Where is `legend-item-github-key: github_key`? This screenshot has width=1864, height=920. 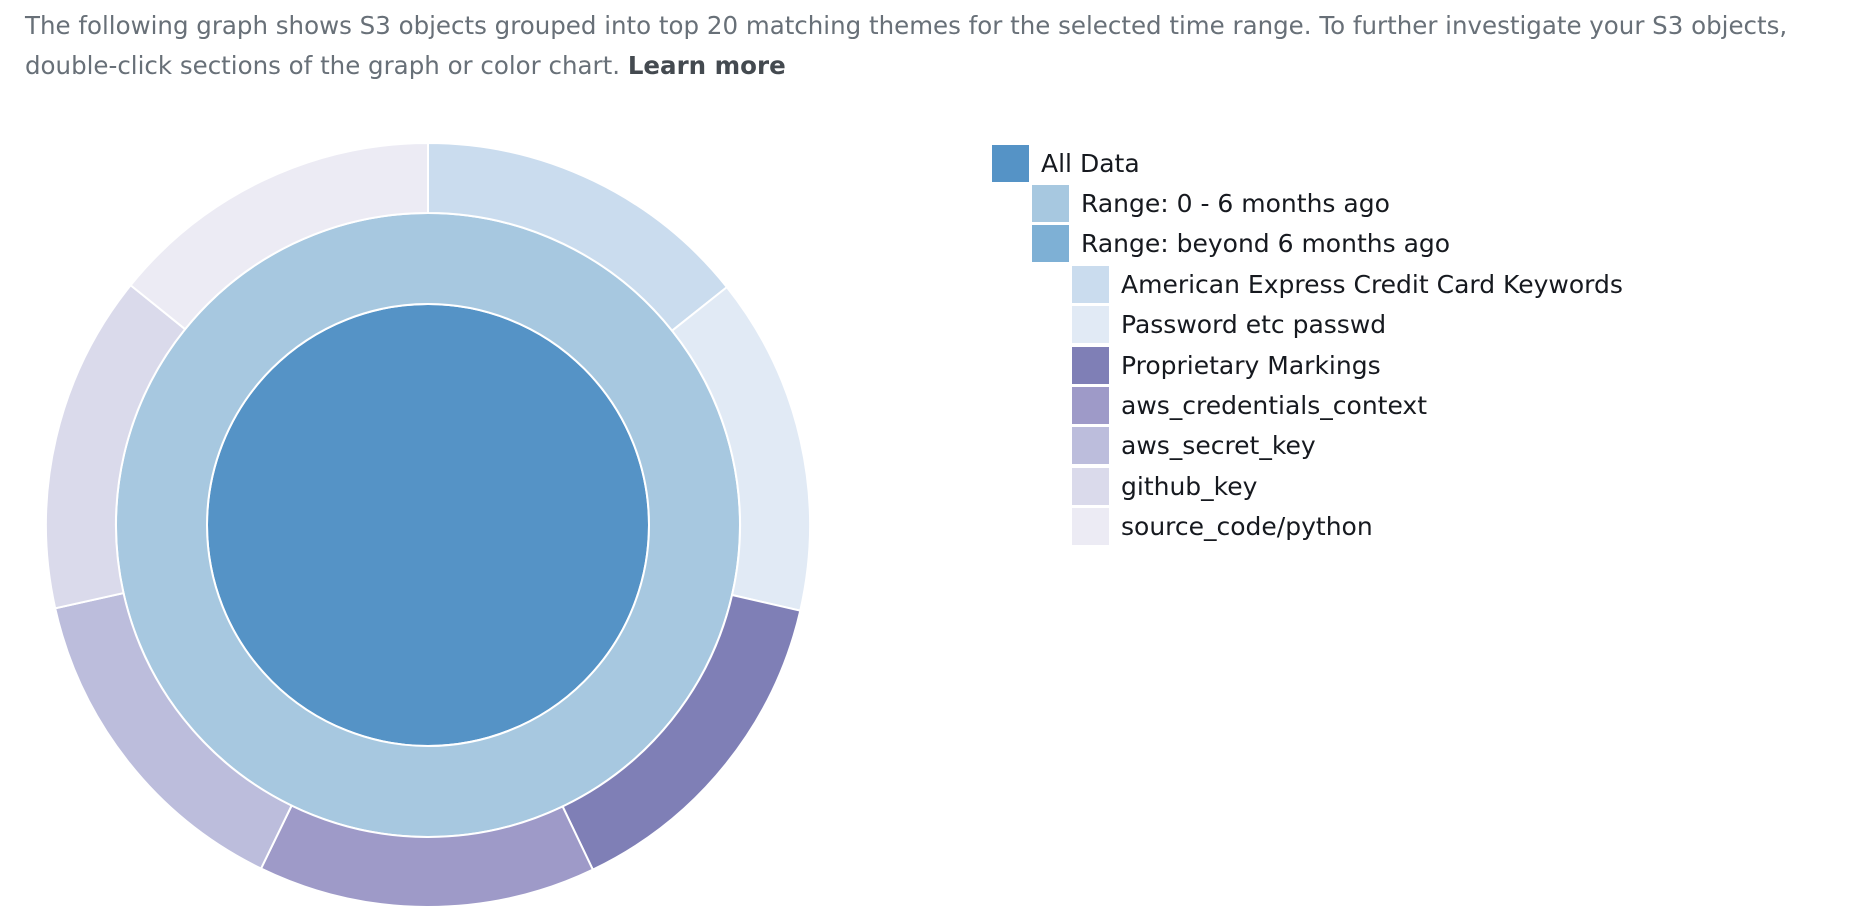 legend-item-github-key: github_key is located at coordinates (1164, 486).